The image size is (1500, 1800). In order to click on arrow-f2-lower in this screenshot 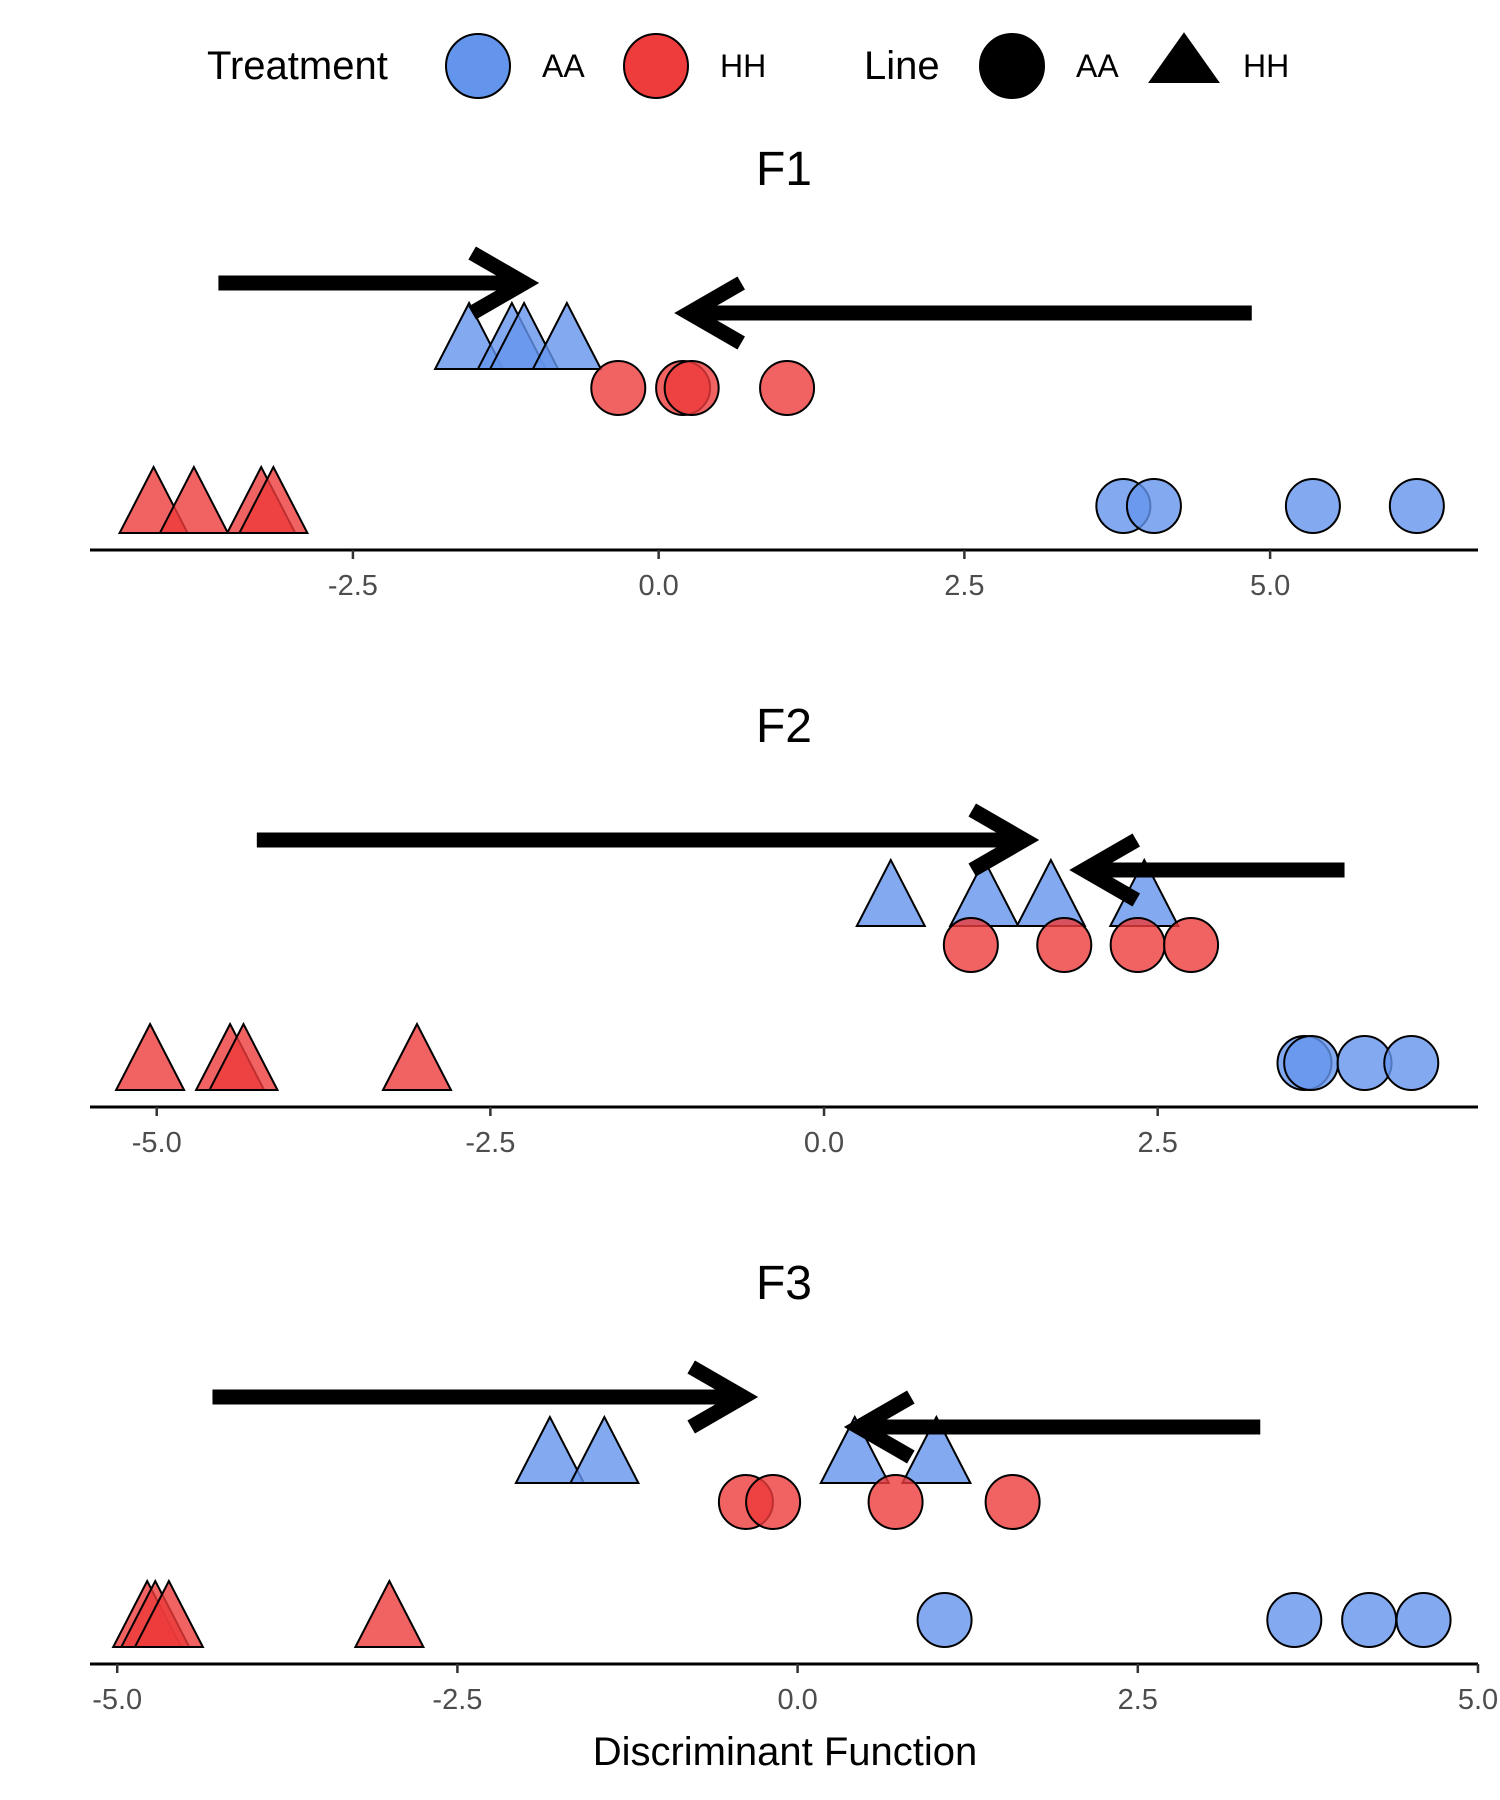, I will do `click(1207, 870)`.